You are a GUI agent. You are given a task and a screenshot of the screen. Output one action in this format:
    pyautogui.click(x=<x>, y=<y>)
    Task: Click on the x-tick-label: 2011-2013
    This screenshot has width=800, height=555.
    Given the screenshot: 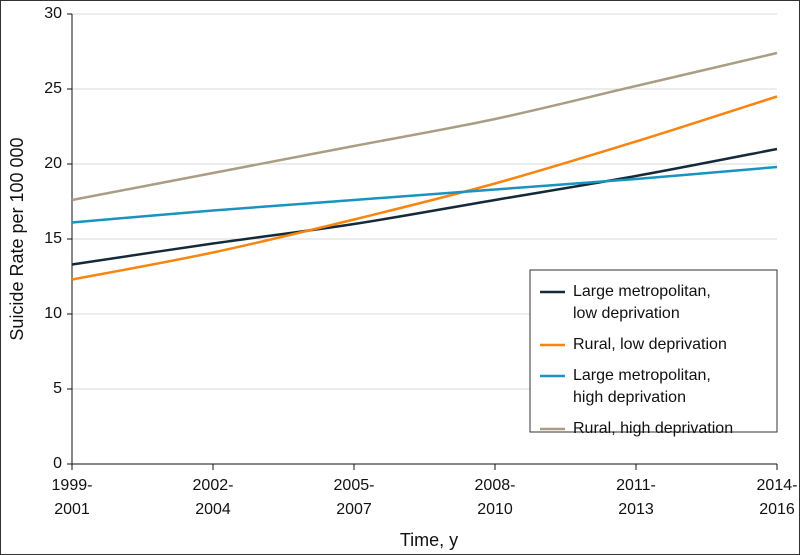 What is the action you would take?
    pyautogui.click(x=636, y=497)
    